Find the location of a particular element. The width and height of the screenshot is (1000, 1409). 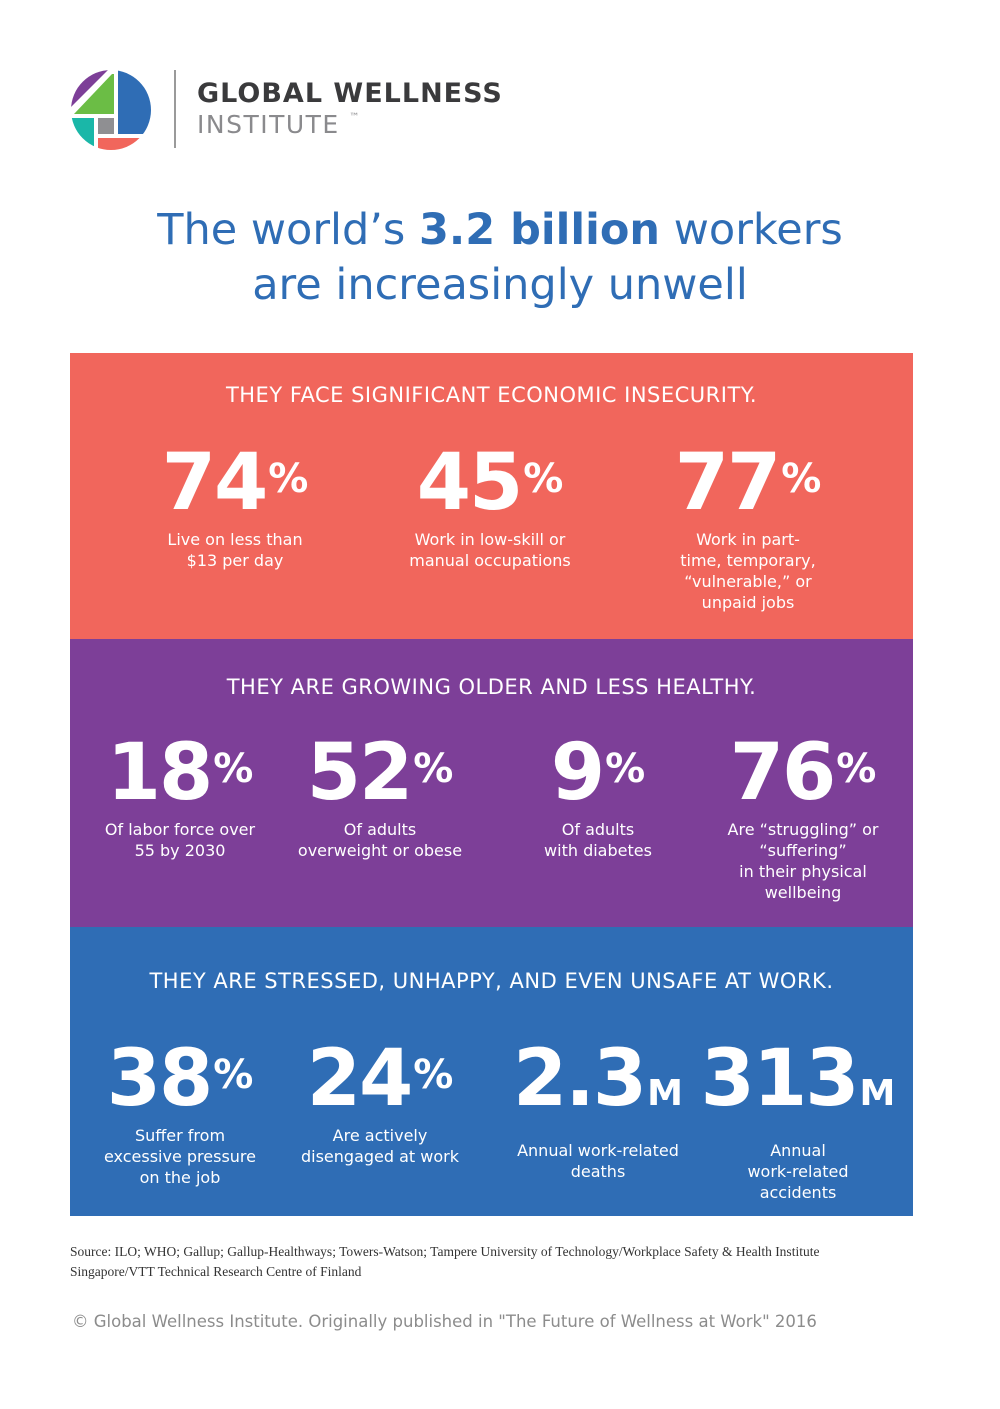

stat: 9% Of adults with diabetes is located at coordinates (598, 797).